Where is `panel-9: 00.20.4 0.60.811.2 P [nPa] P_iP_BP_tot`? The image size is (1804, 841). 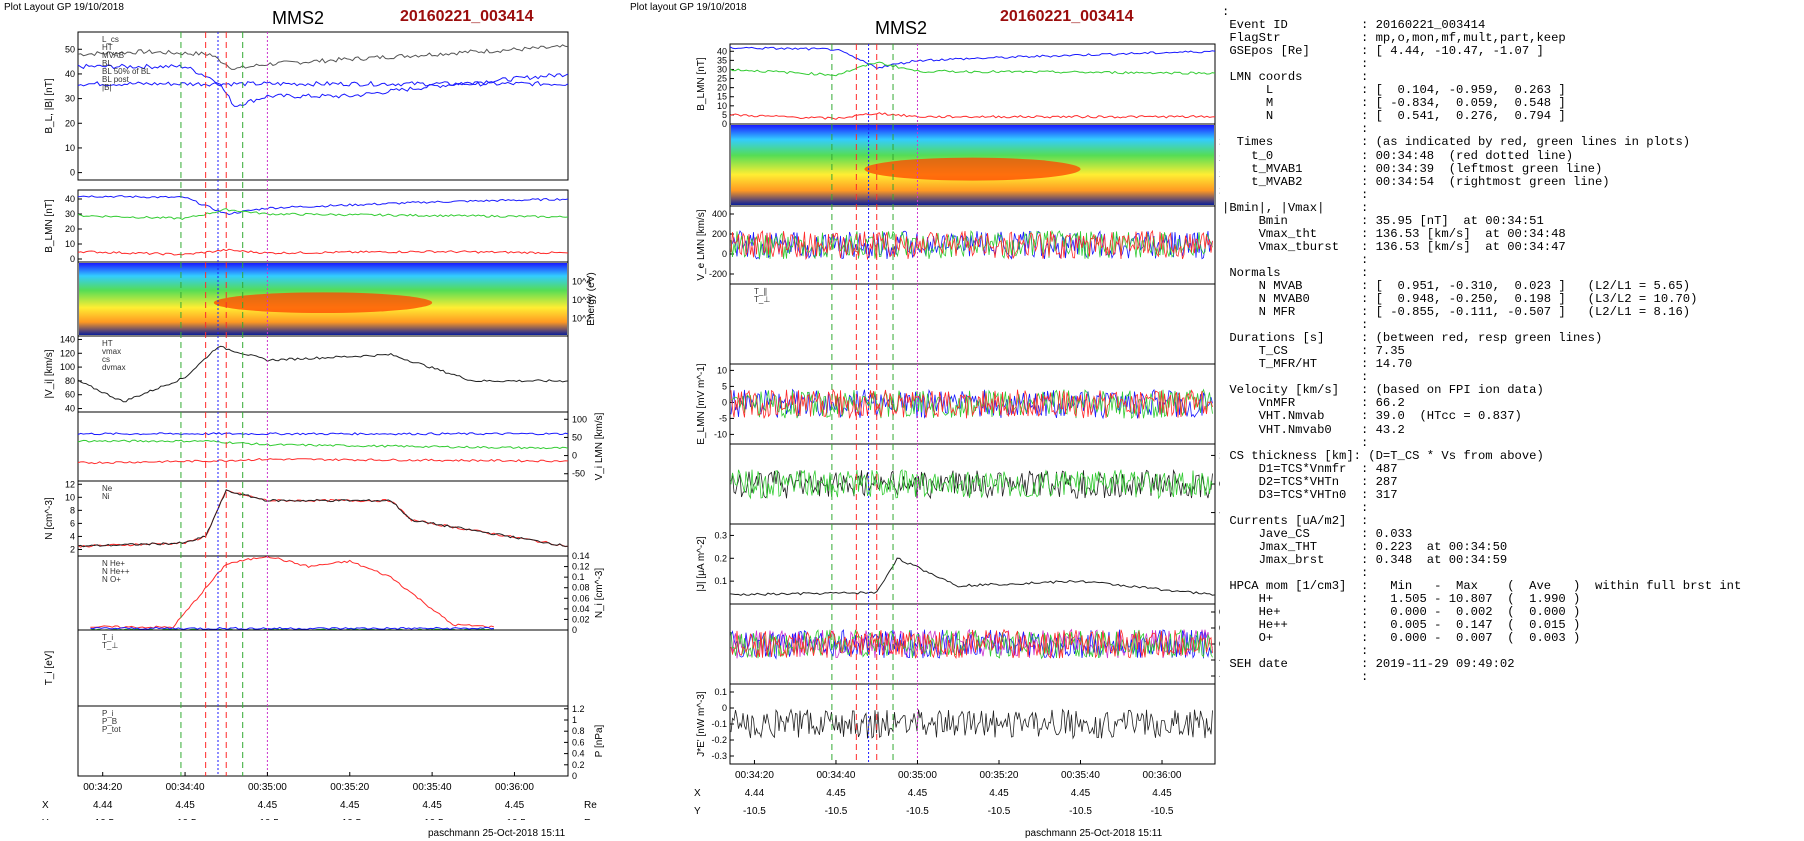 panel-9: 00.20.4 0.60.811.2 P [nPa] P_iP_BP_tot is located at coordinates (341, 742).